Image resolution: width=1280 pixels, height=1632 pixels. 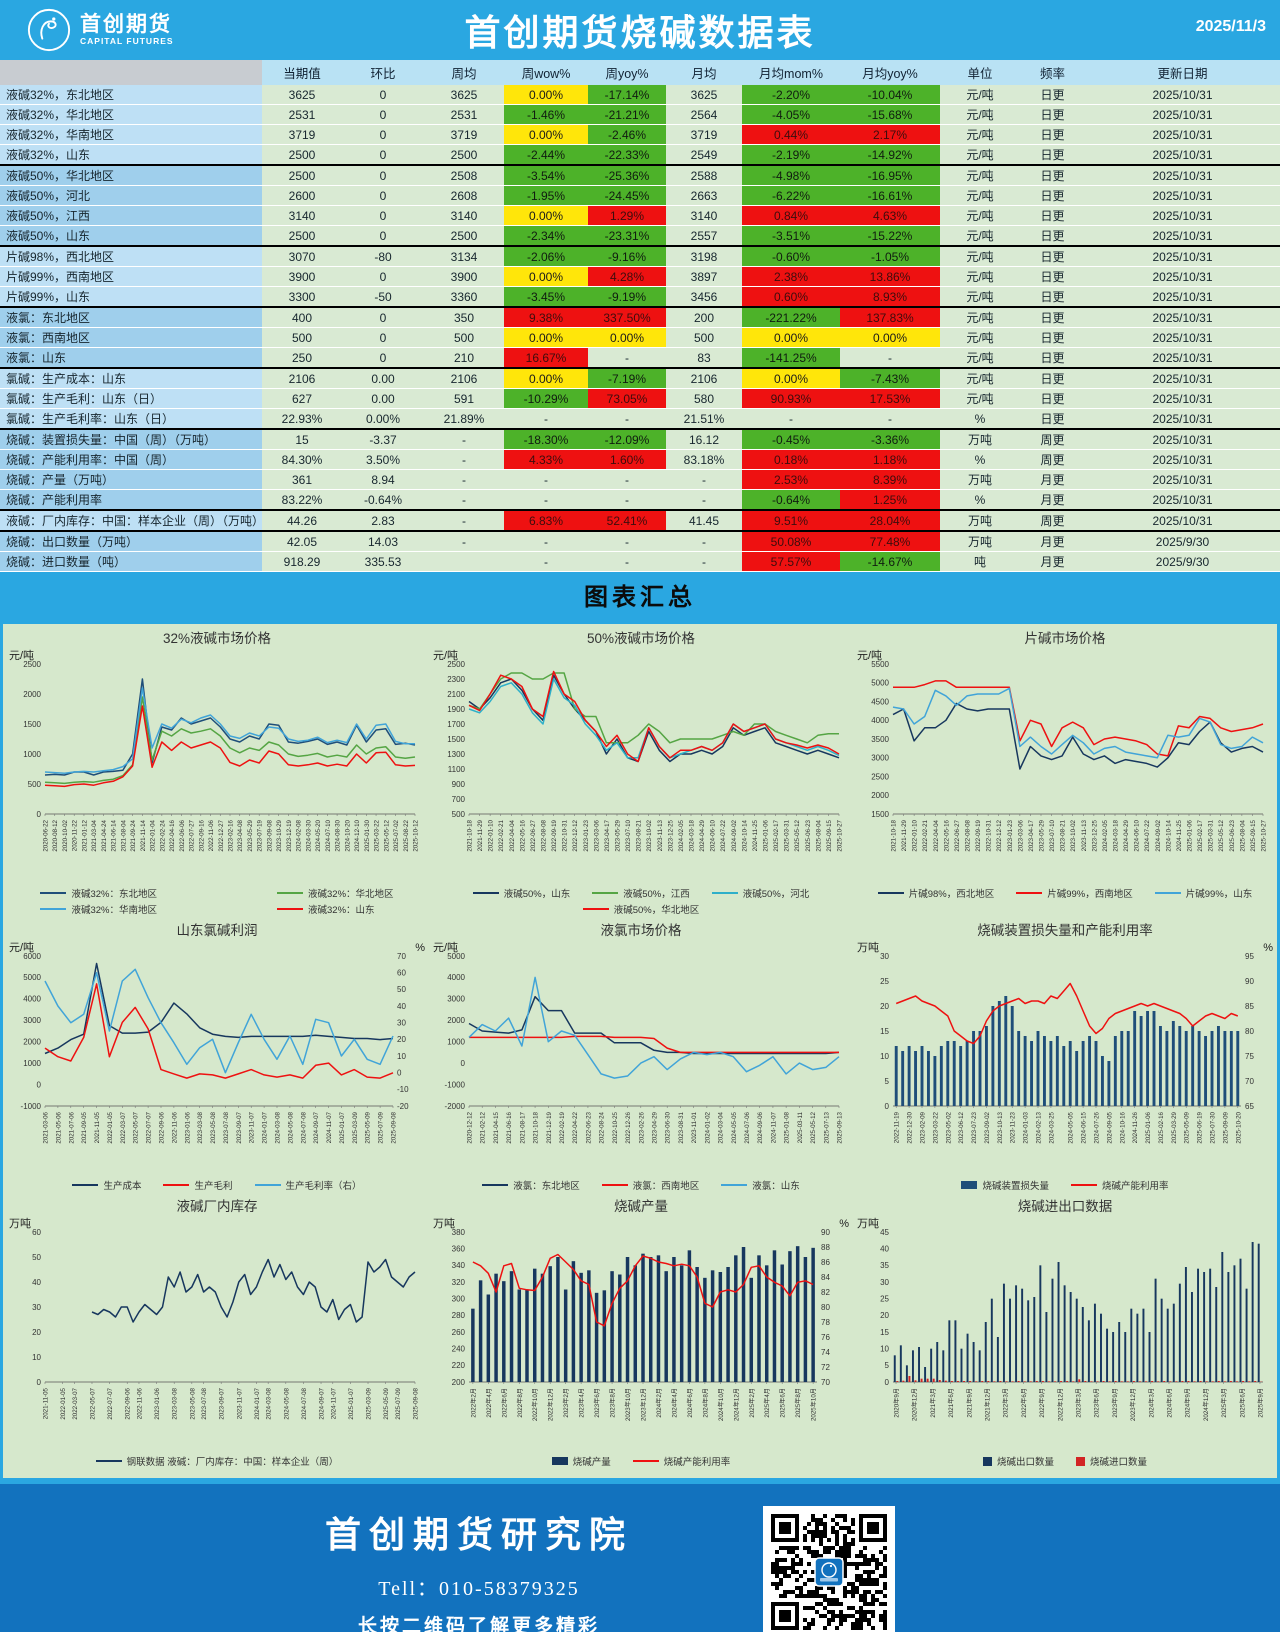 What do you see at coordinates (791, 439) in the screenshot?
I see `table-cell: -0.45%` at bounding box center [791, 439].